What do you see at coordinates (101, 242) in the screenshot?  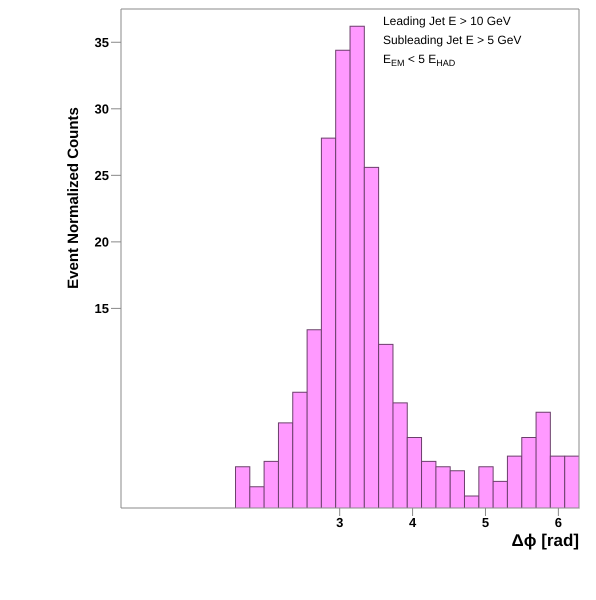 I see `y-tick-label: 20` at bounding box center [101, 242].